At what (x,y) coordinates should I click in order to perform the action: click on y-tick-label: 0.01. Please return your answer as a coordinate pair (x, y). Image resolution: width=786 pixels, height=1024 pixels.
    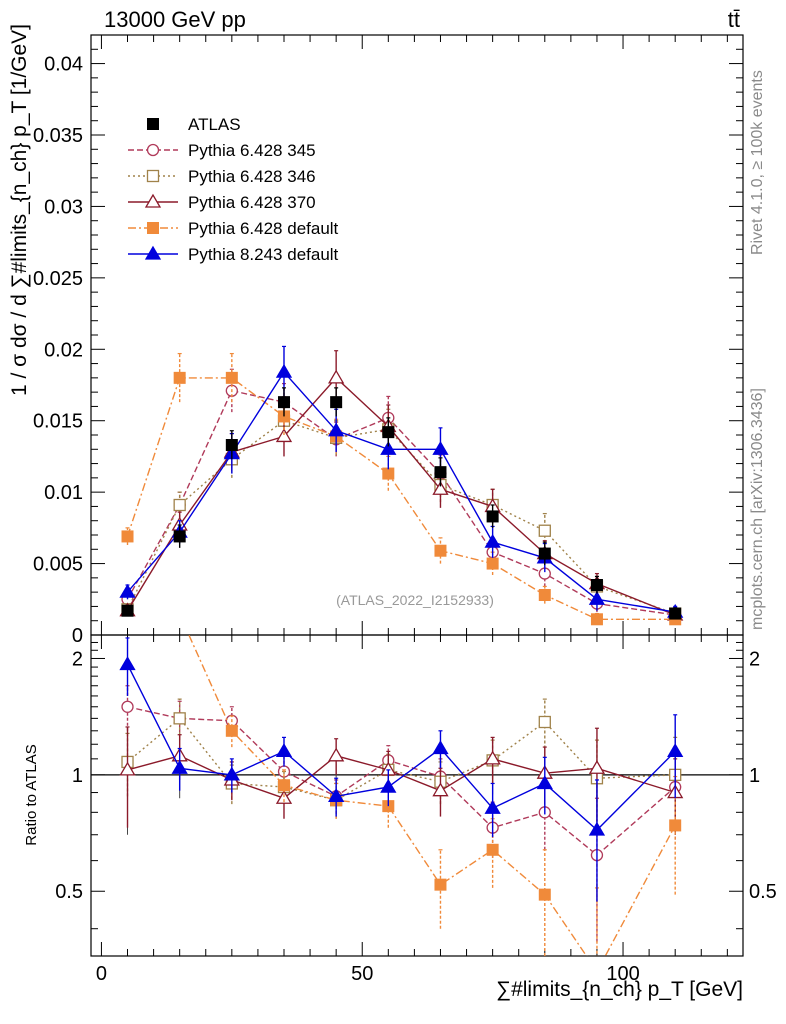
    Looking at the image, I should click on (63, 493).